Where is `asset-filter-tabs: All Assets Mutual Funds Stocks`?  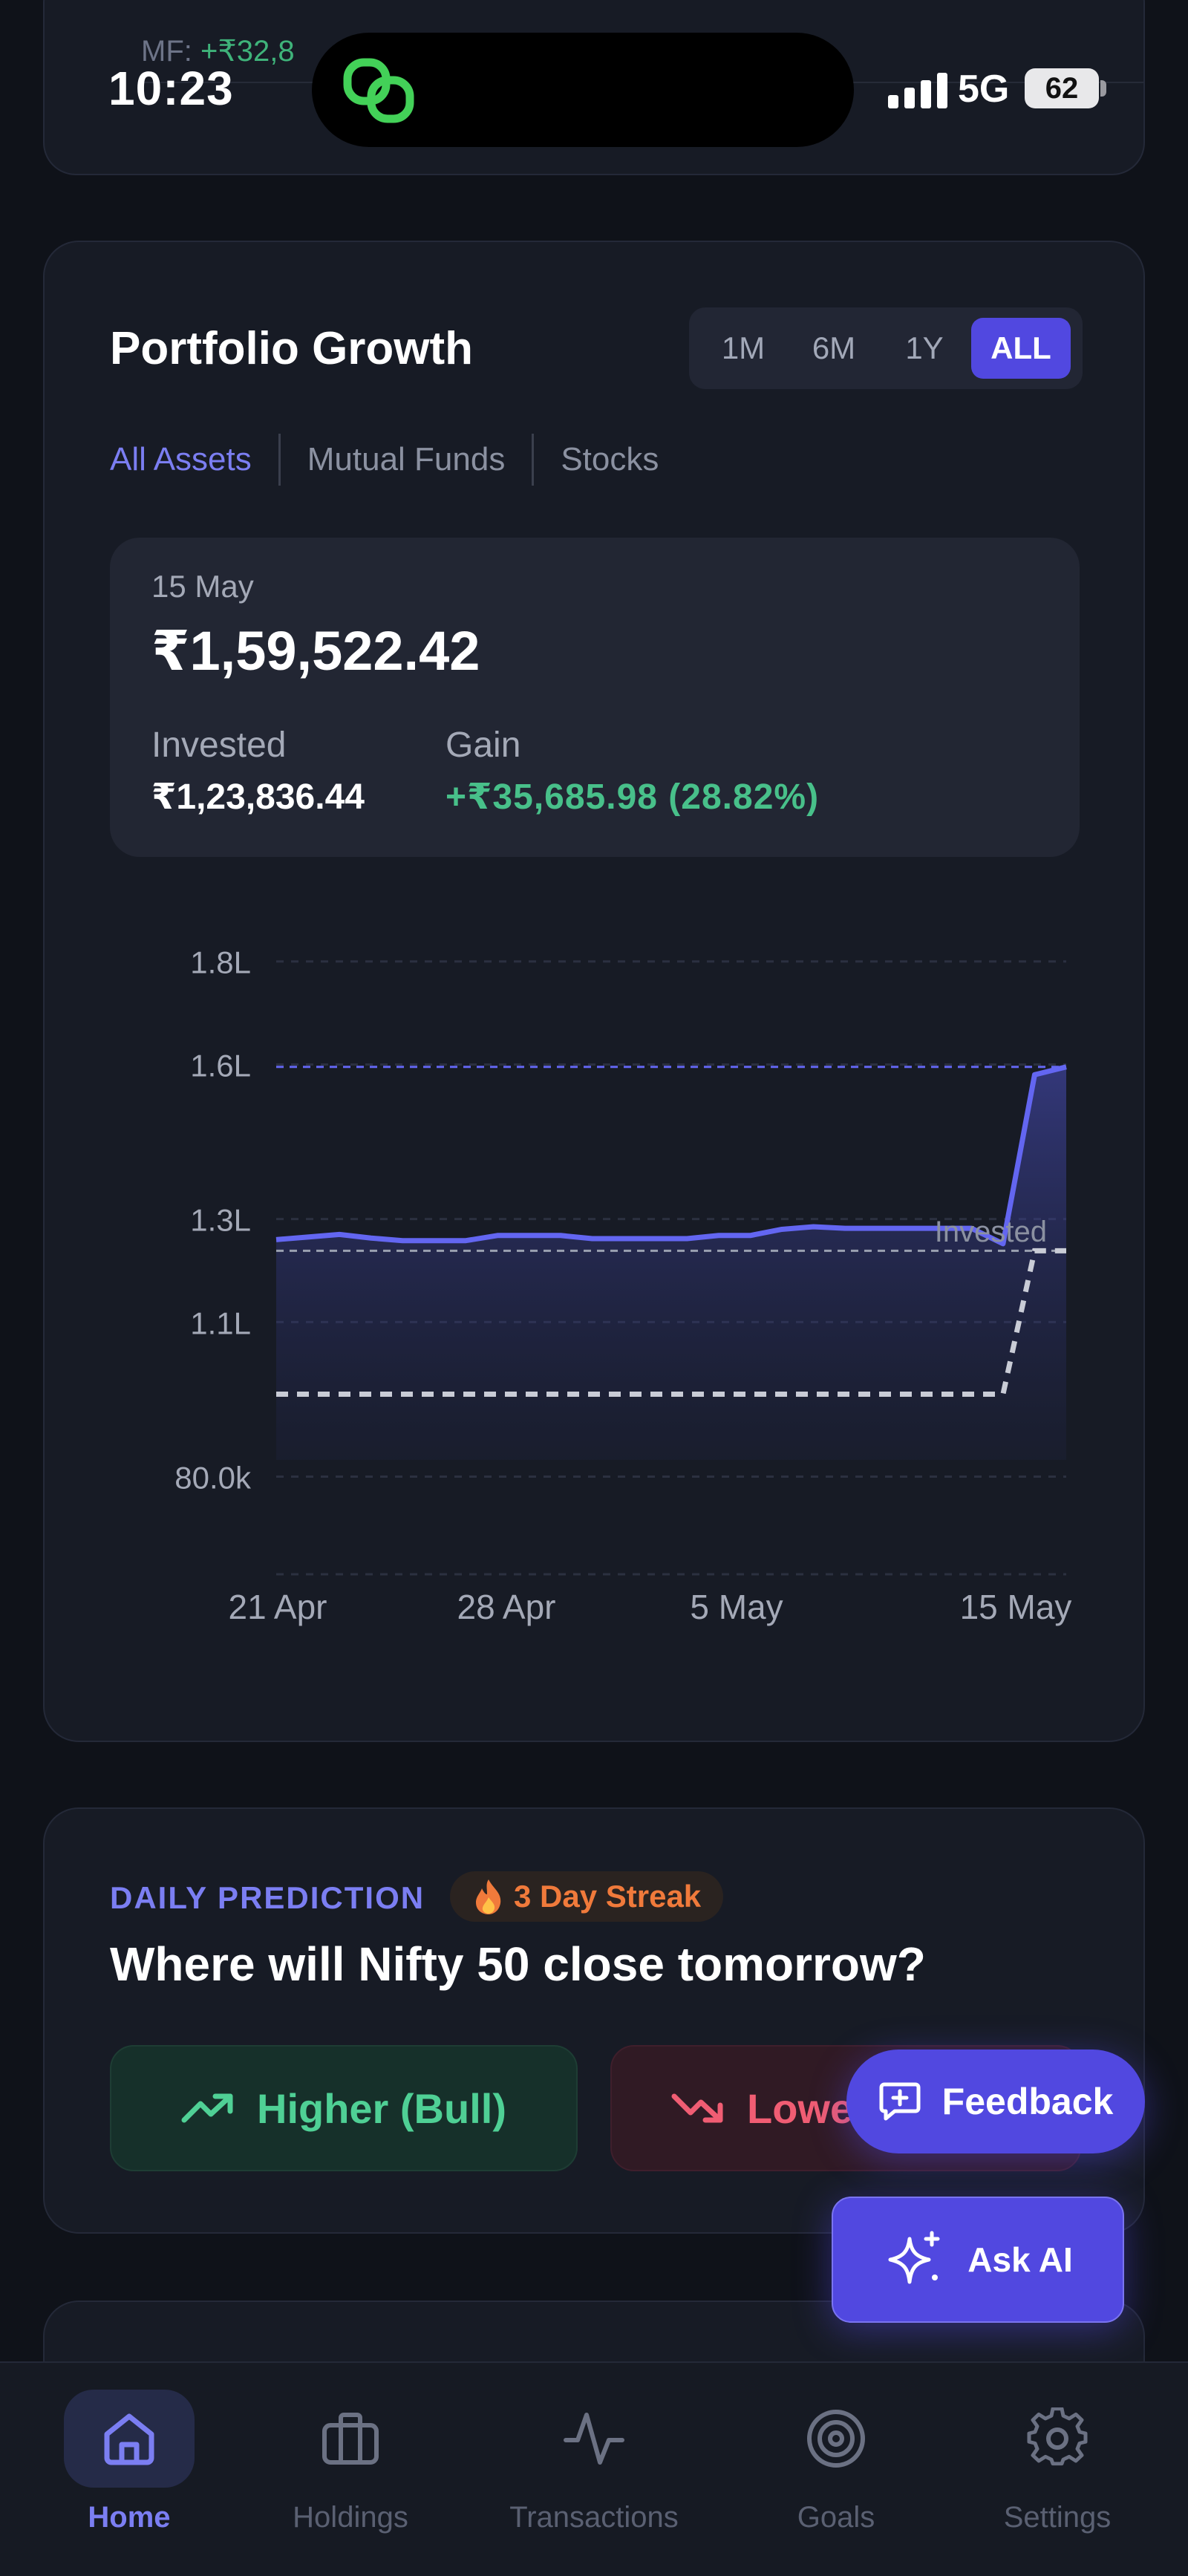
asset-filter-tabs: All Assets Mutual Funds Stocks is located at coordinates (397, 460).